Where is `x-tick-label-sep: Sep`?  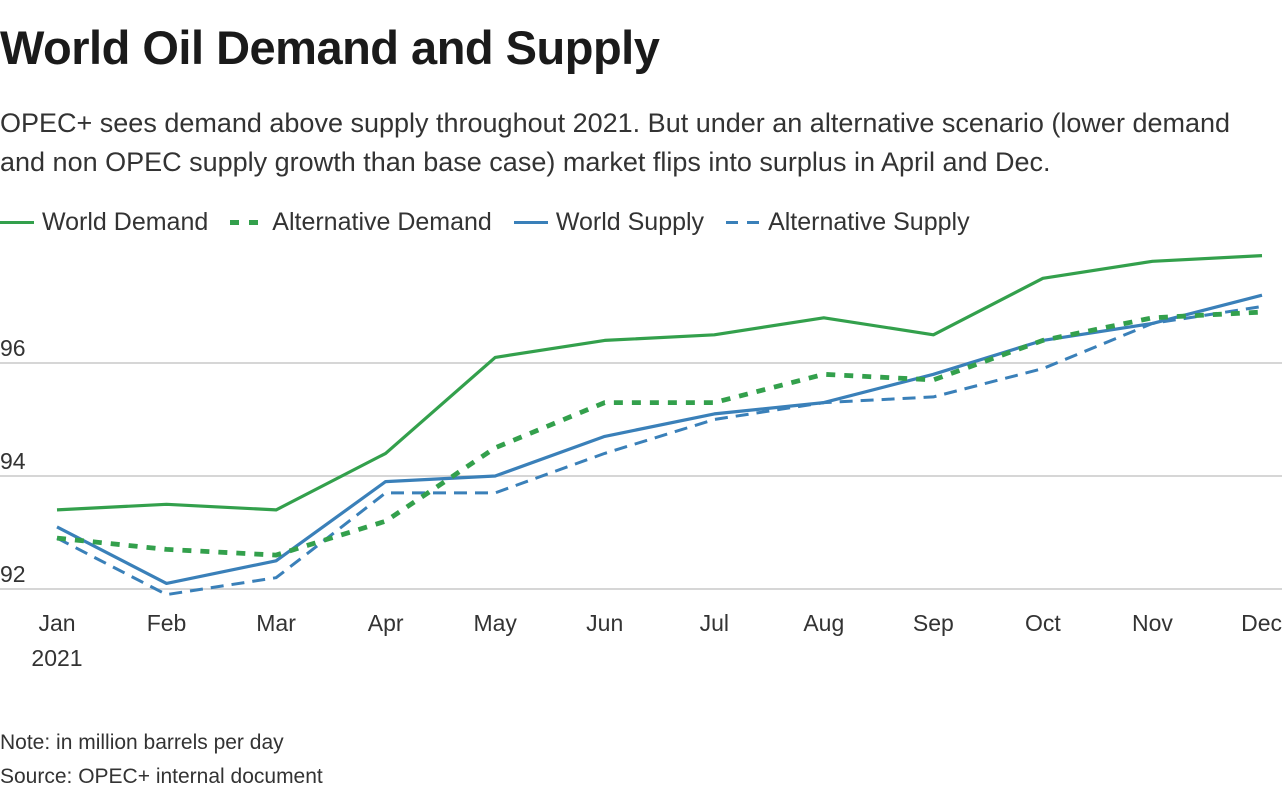
x-tick-label-sep: Sep is located at coordinates (933, 623).